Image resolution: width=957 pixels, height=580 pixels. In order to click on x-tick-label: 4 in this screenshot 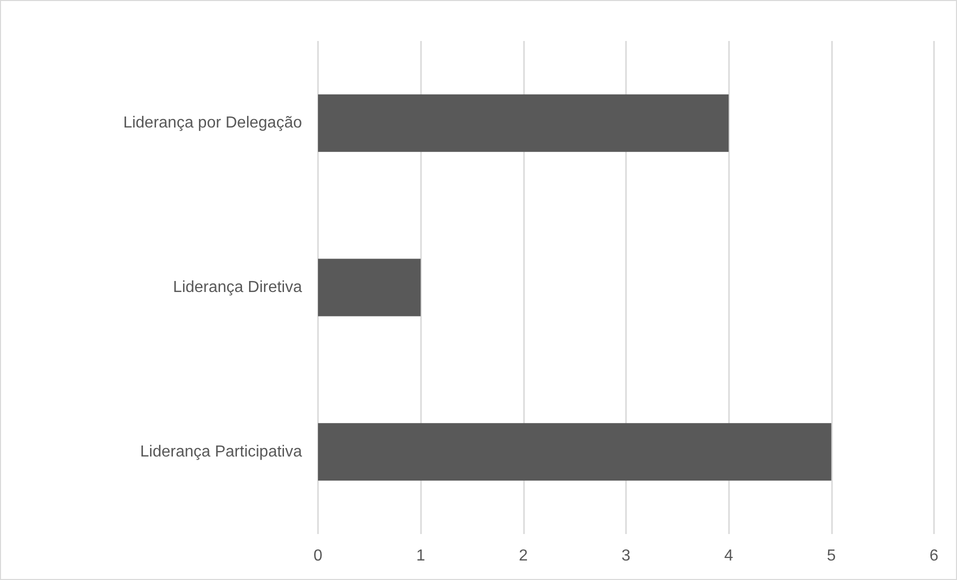, I will do `click(729, 556)`.